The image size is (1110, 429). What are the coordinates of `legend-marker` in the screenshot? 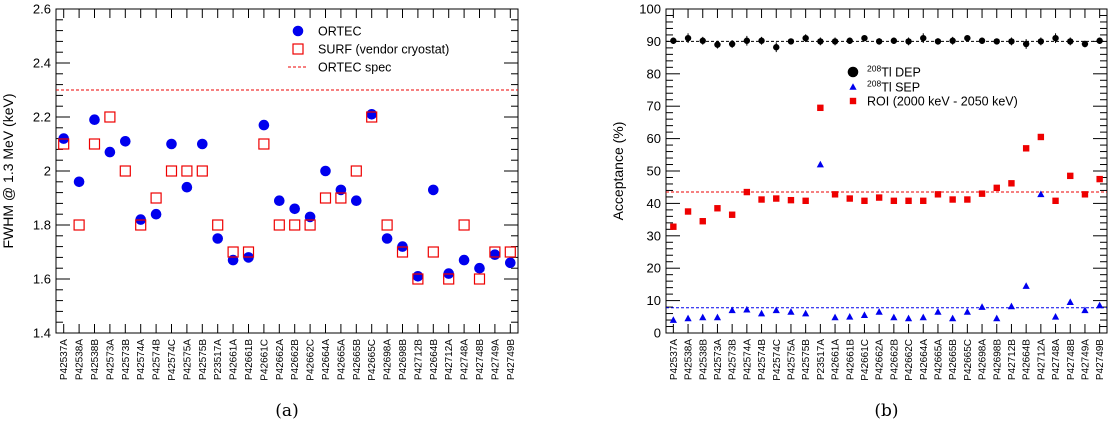 It's located at (298, 31).